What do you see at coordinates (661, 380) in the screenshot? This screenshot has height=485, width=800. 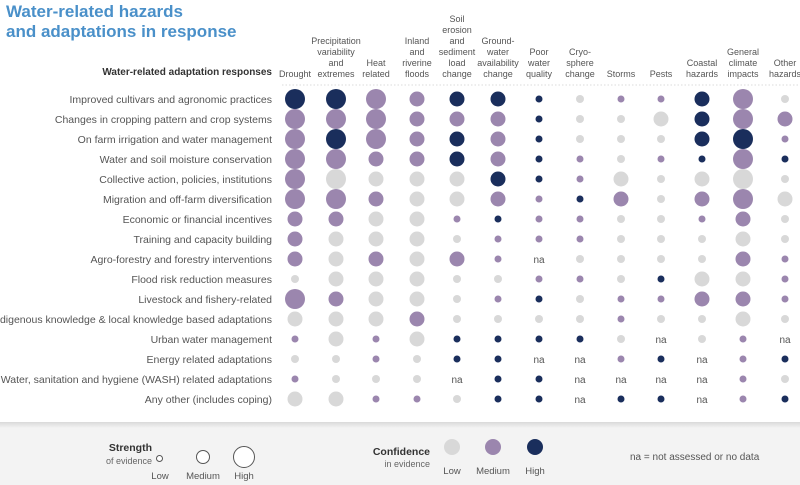 I see `cell-na-14-9: na` at bounding box center [661, 380].